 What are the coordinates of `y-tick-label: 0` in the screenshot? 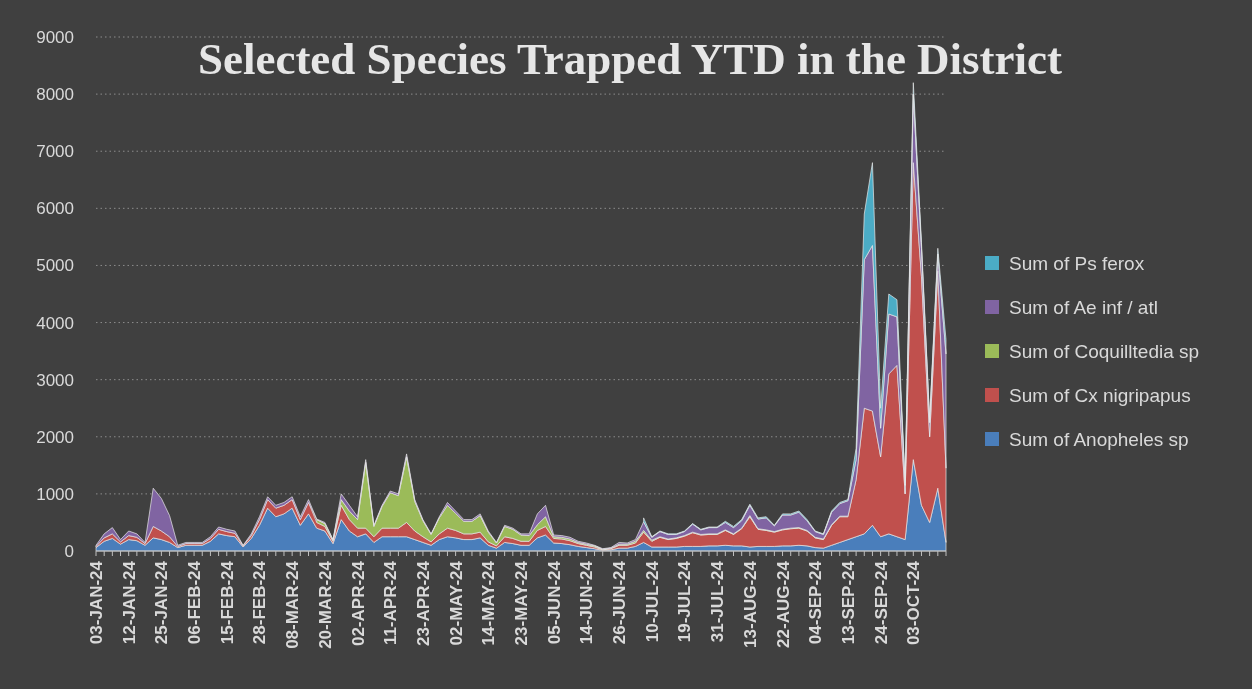 It's located at (69, 551).